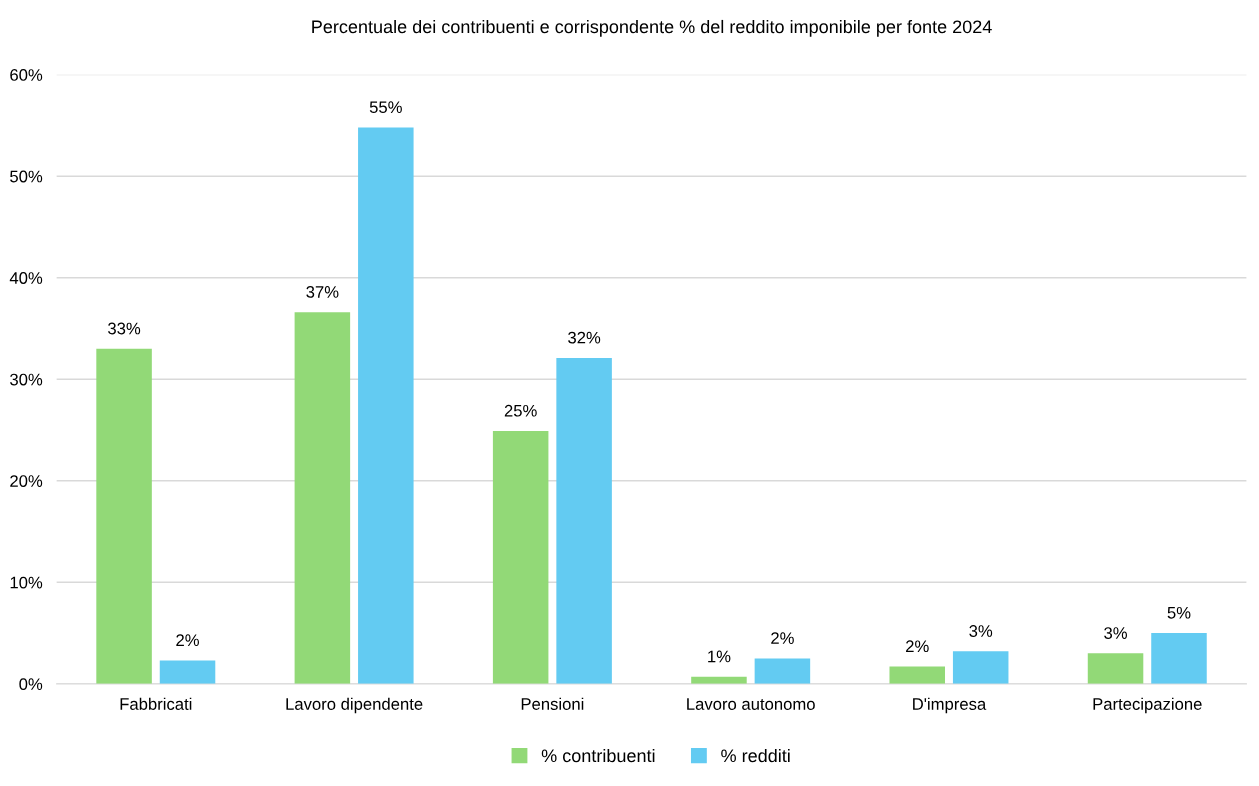 The width and height of the screenshot is (1259, 786). Describe the element at coordinates (26, 379) in the screenshot. I see `y-tick-label: 30%` at that location.